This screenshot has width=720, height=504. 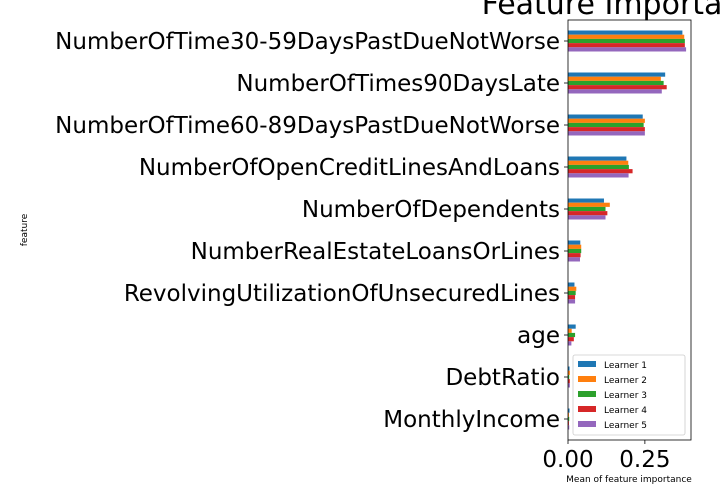 What do you see at coordinates (625, 366) in the screenshot?
I see `legend-label: Learner 1` at bounding box center [625, 366].